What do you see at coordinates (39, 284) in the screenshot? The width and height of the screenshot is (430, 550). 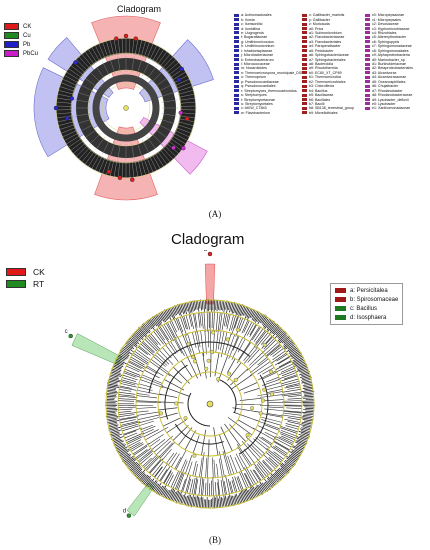 I see `legend-label-rt-b: RT` at bounding box center [39, 284].